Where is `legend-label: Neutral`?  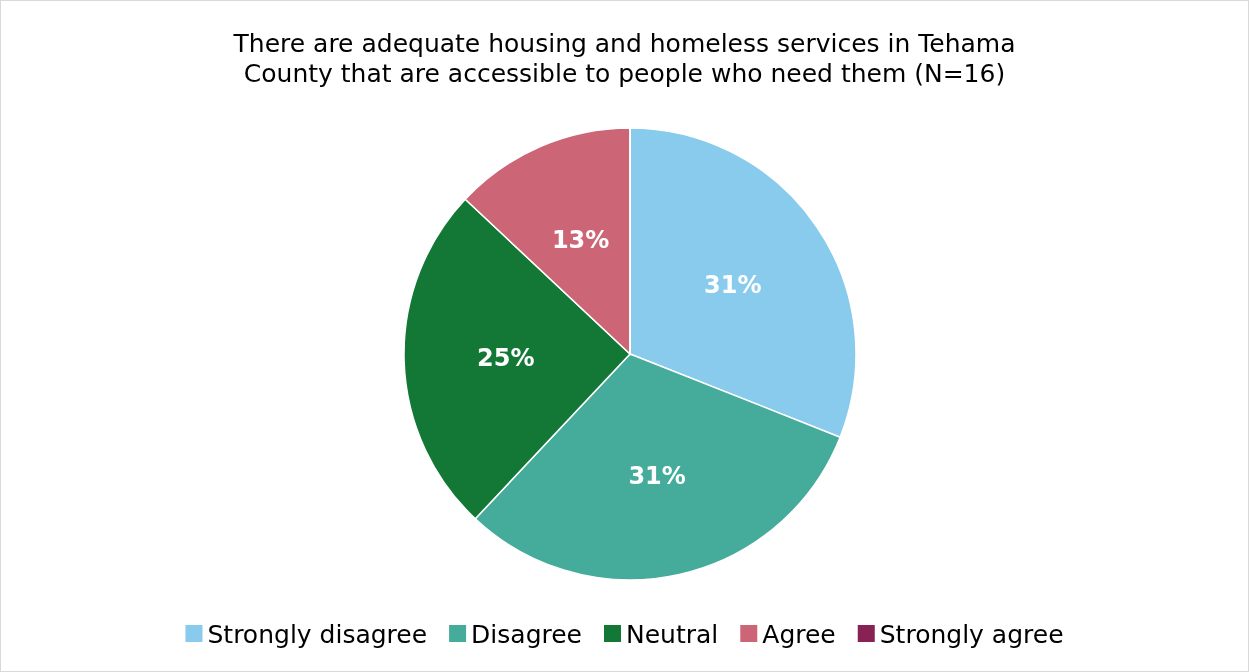
legend-label: Neutral is located at coordinates (672, 634).